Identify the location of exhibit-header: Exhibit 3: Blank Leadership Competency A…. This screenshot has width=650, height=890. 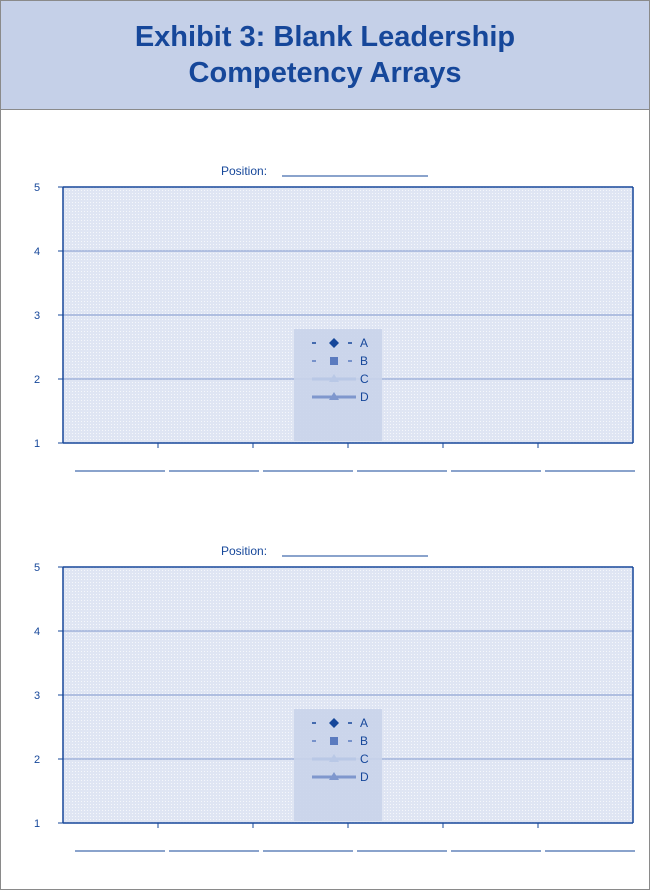
(325, 55).